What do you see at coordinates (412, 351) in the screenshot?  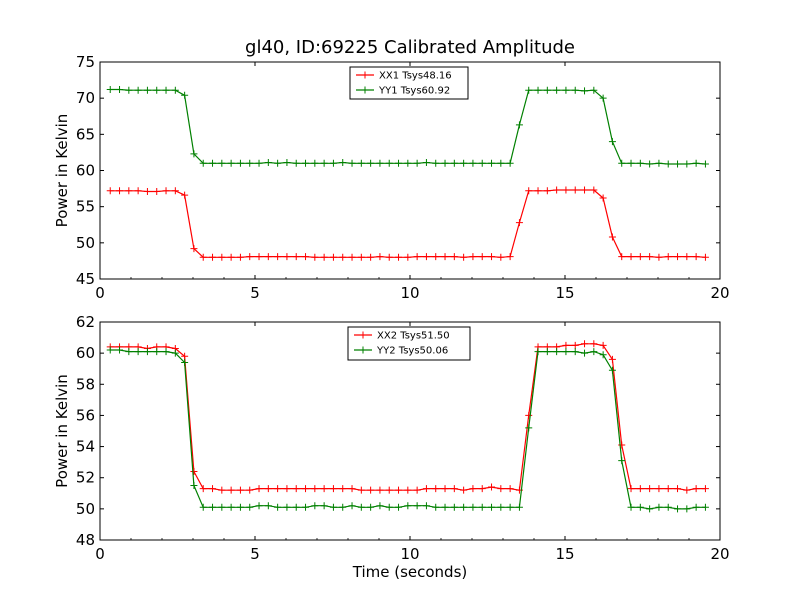 I see `legend-label: YY2 Tsys50.06` at bounding box center [412, 351].